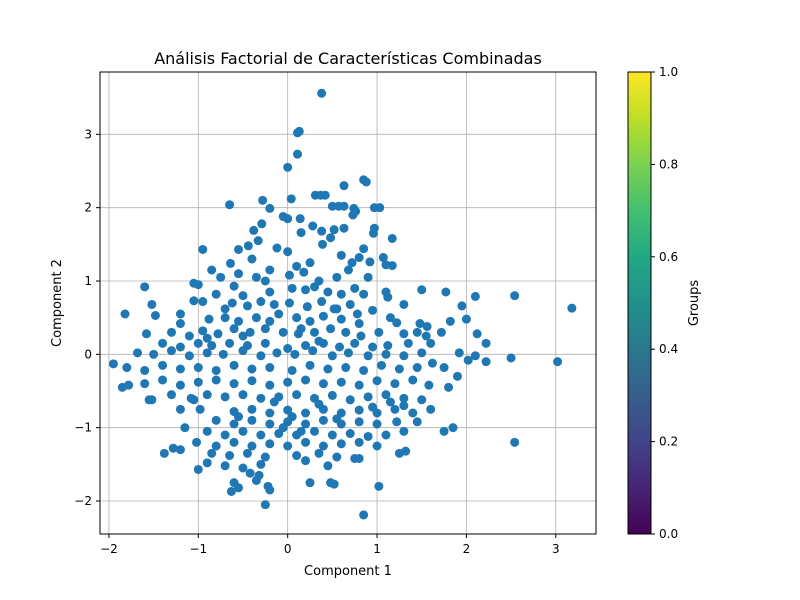  I want to click on colorbar-tick-label: 0.0, so click(668, 534).